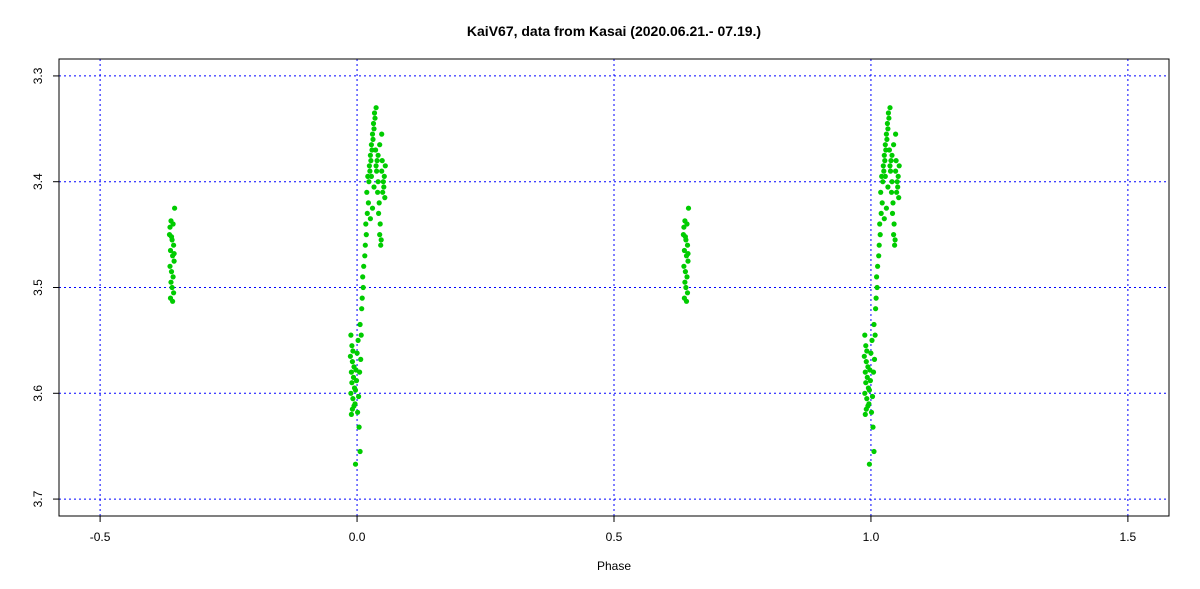 The image size is (1200, 589). Describe the element at coordinates (871, 537) in the screenshot. I see `x-tick-label: 1.0` at that location.